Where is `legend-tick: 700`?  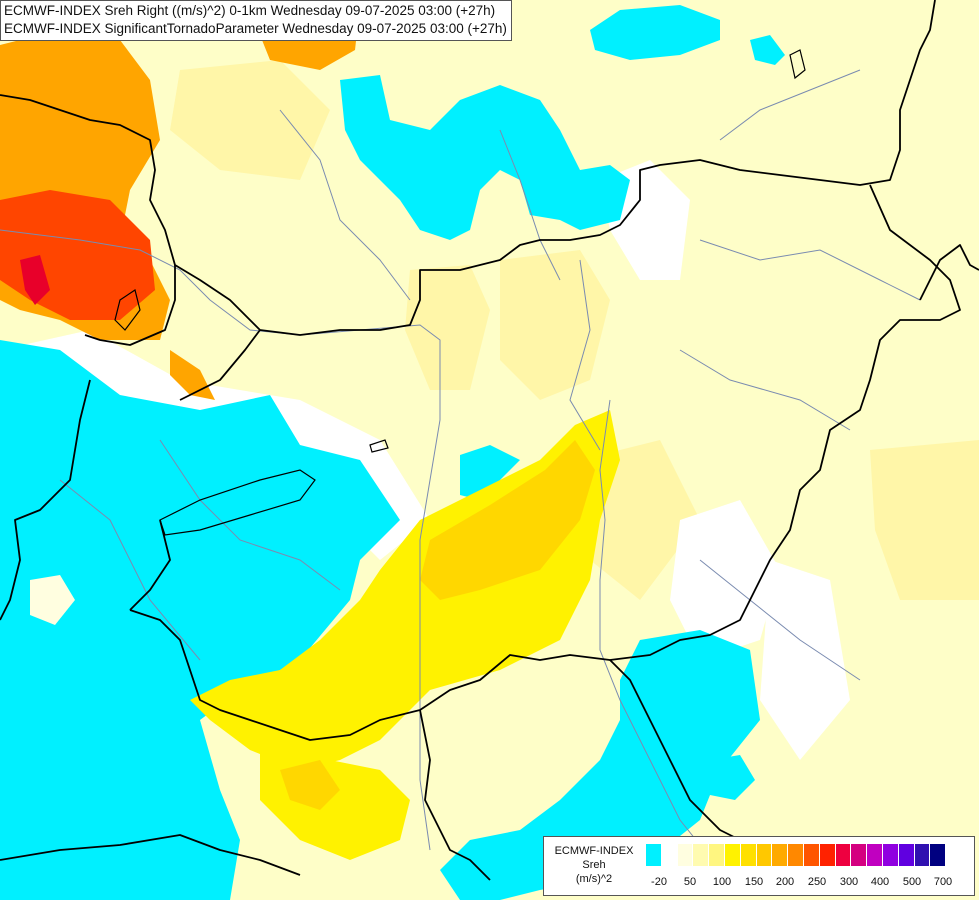 legend-tick: 700 is located at coordinates (943, 882).